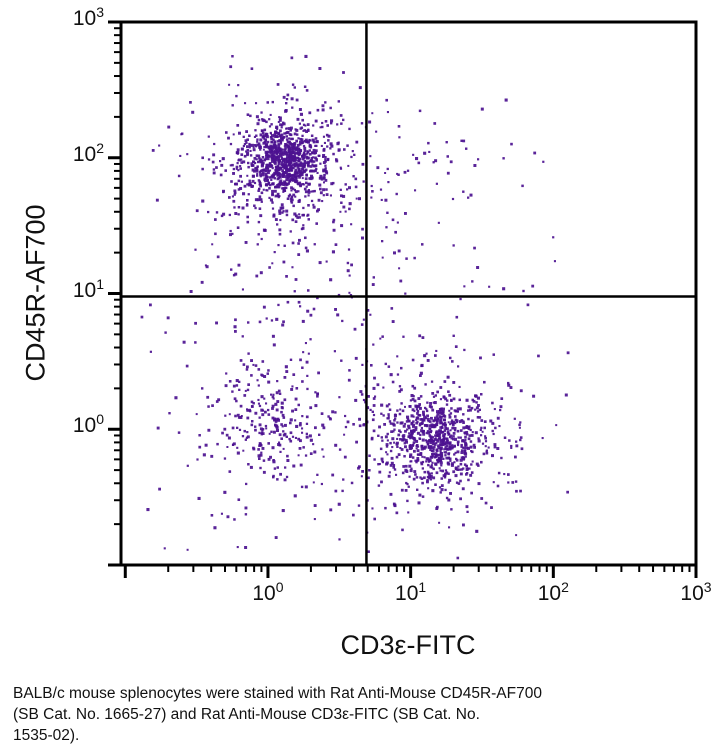 The image size is (722, 756). I want to click on x-tick-label-10e1: 10¹, so click(411, 592).